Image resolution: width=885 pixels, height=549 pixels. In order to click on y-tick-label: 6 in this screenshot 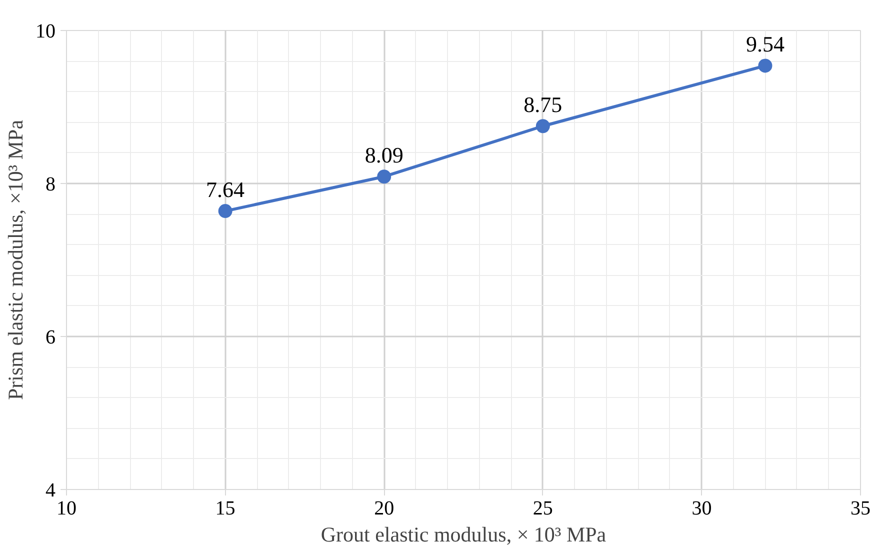, I will do `click(51, 337)`.